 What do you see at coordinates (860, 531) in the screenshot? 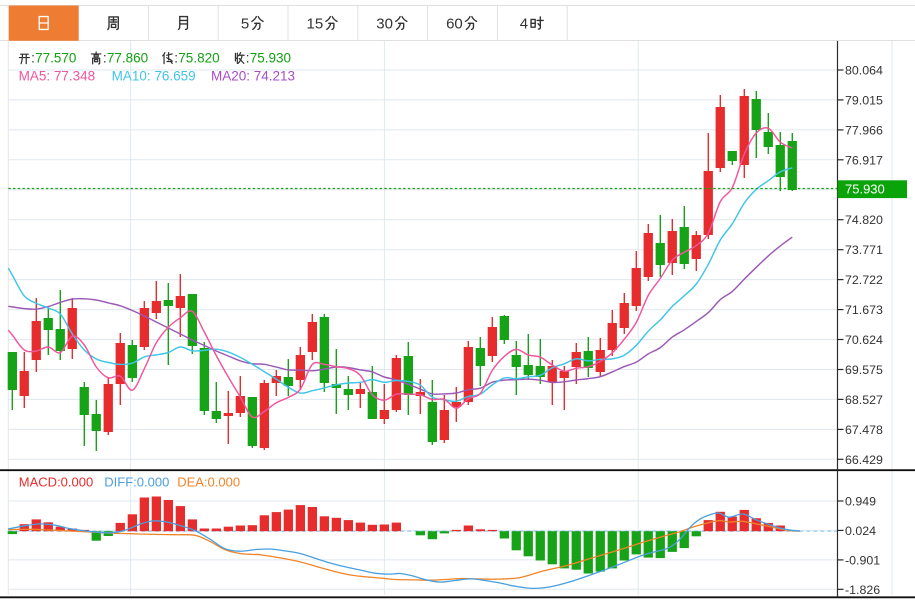
I see `svg-text: 0.024` at bounding box center [860, 531].